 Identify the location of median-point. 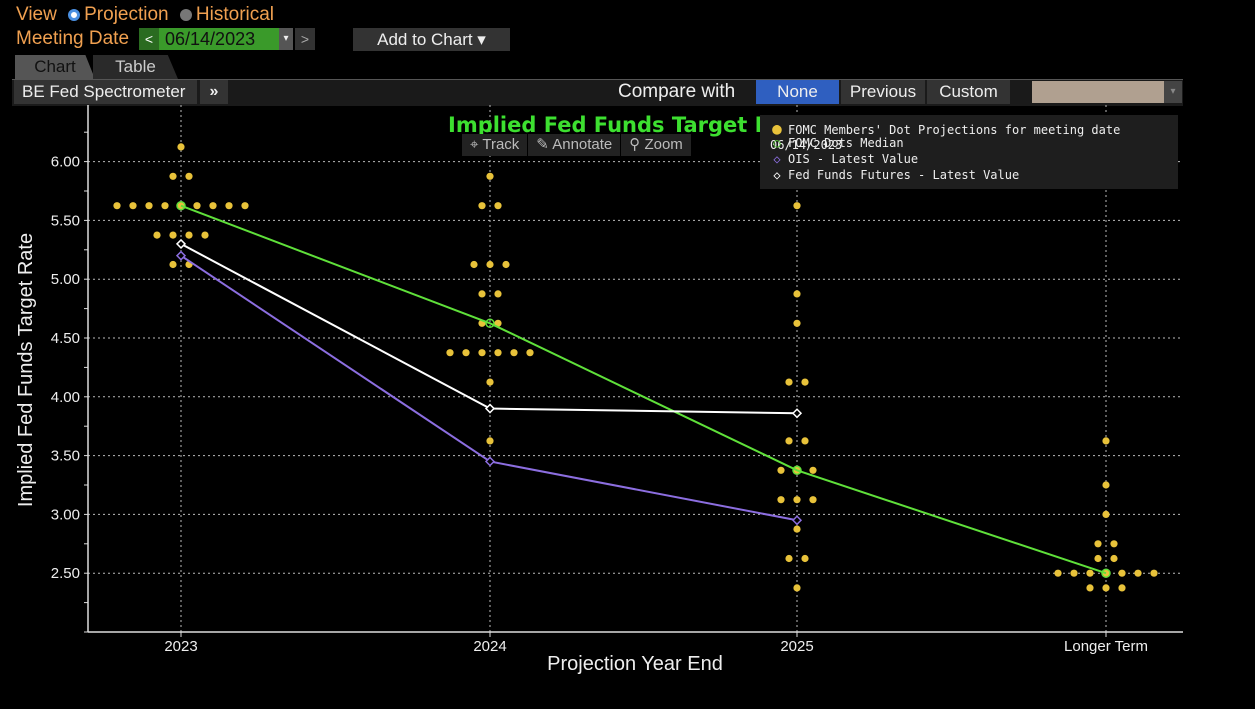
(1106, 573).